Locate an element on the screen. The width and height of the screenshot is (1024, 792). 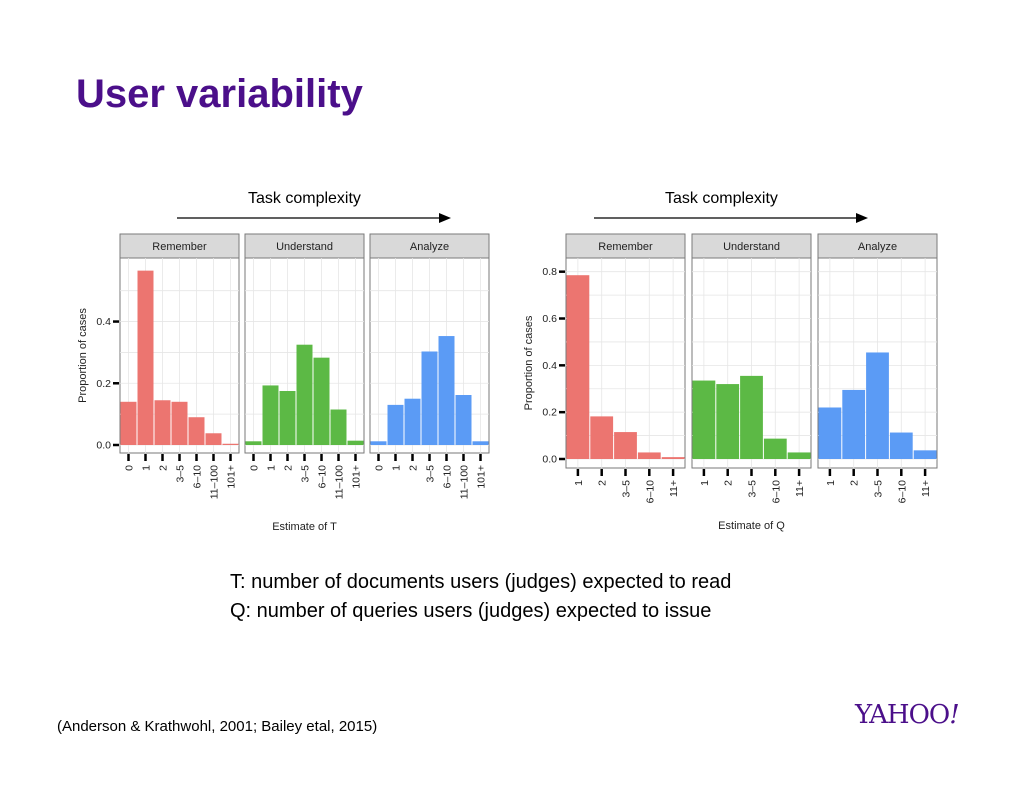
y-tick-label: 0.6 is located at coordinates (549, 319).